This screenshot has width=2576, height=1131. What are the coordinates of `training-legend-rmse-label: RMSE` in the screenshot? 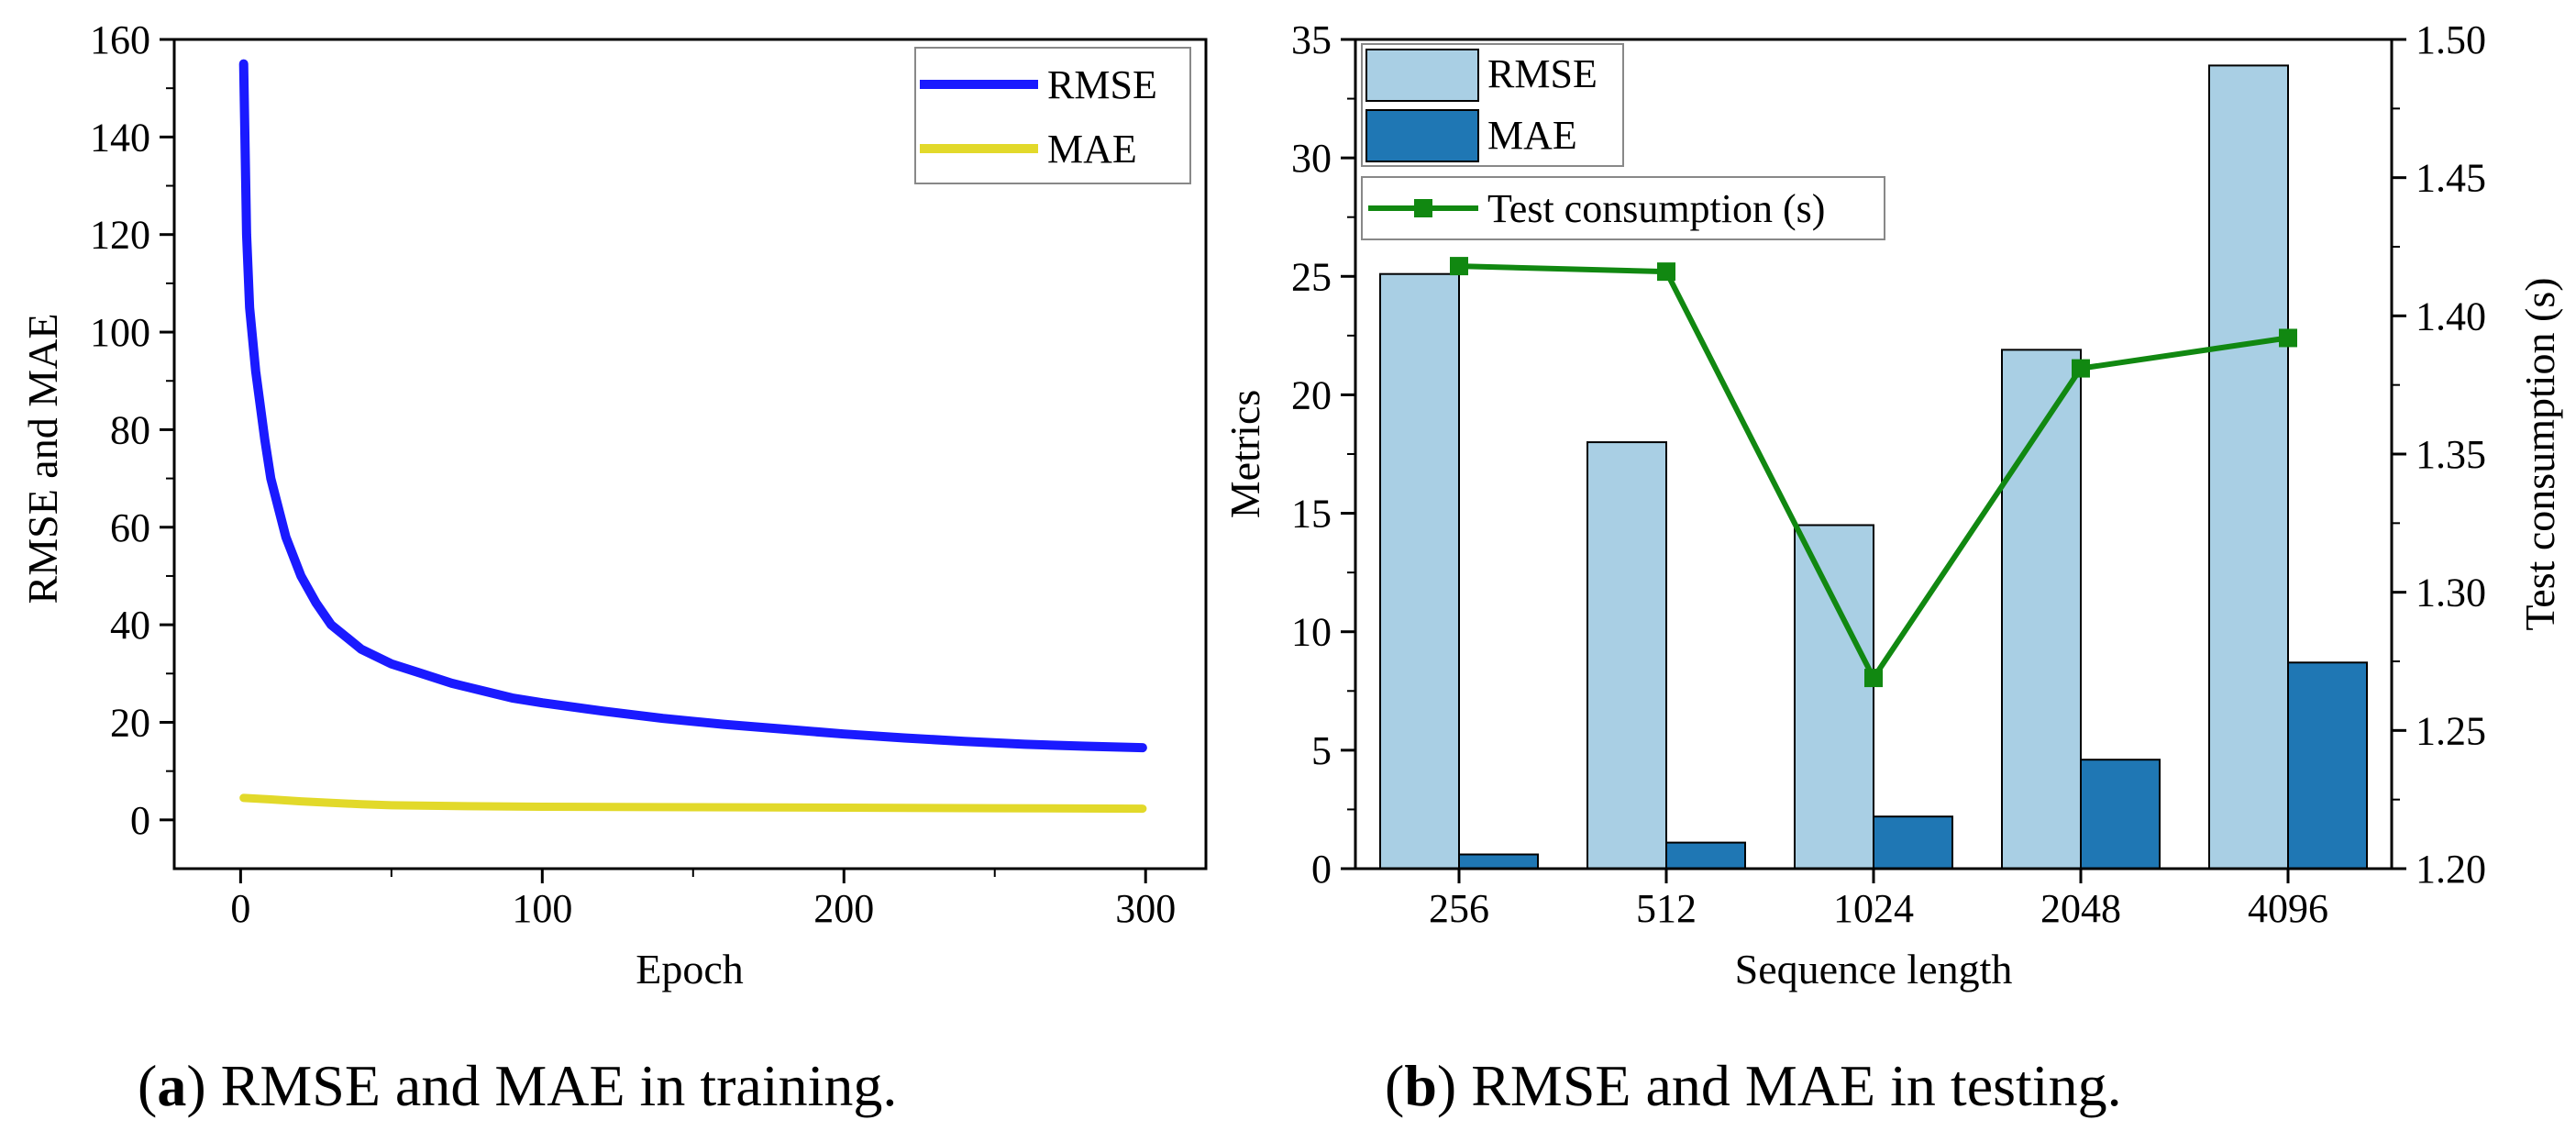 It's located at (1102, 85).